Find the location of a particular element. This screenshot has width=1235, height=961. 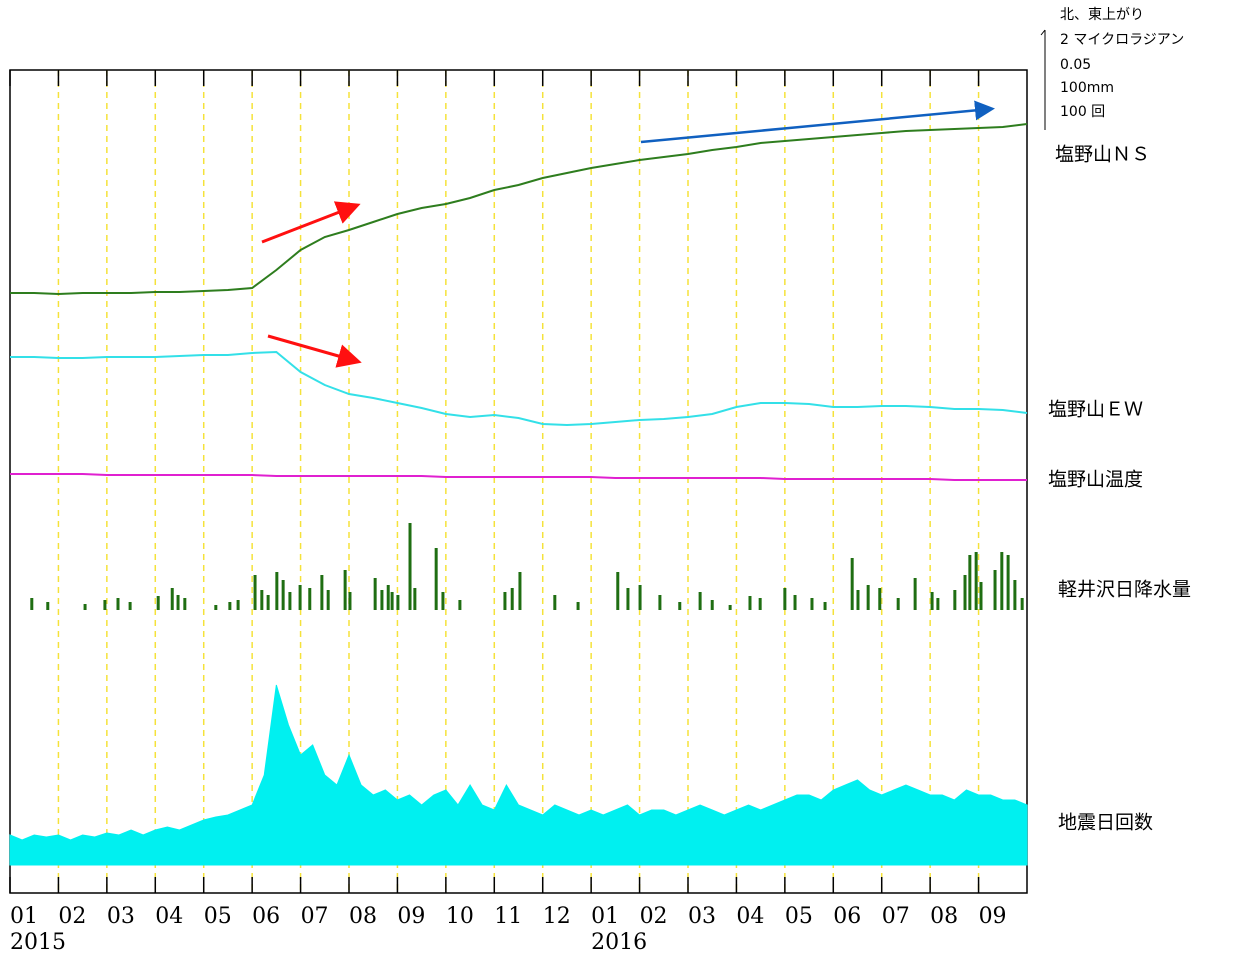

legend-label: 塩野山温度 is located at coordinates (1095, 480).